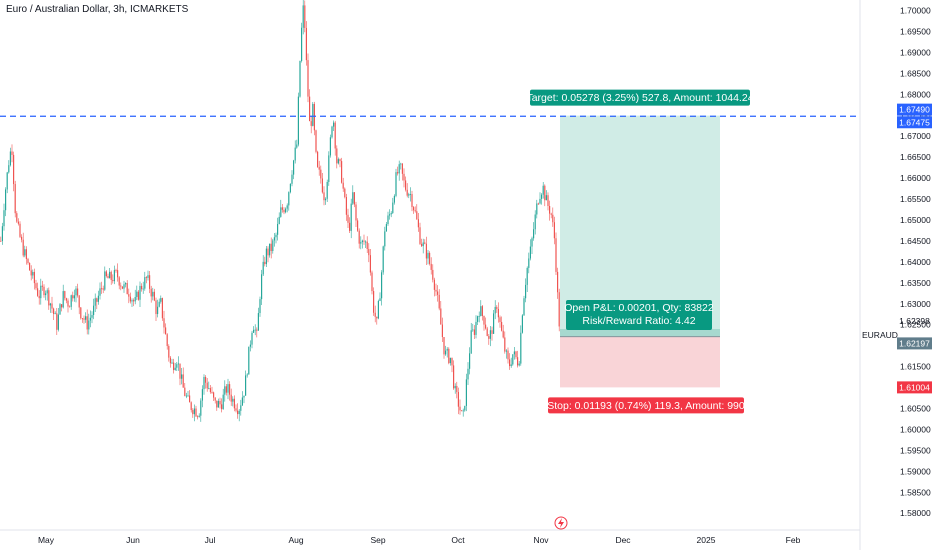 The width and height of the screenshot is (932, 550). I want to click on open-pnl-zone, so click(640, 332).